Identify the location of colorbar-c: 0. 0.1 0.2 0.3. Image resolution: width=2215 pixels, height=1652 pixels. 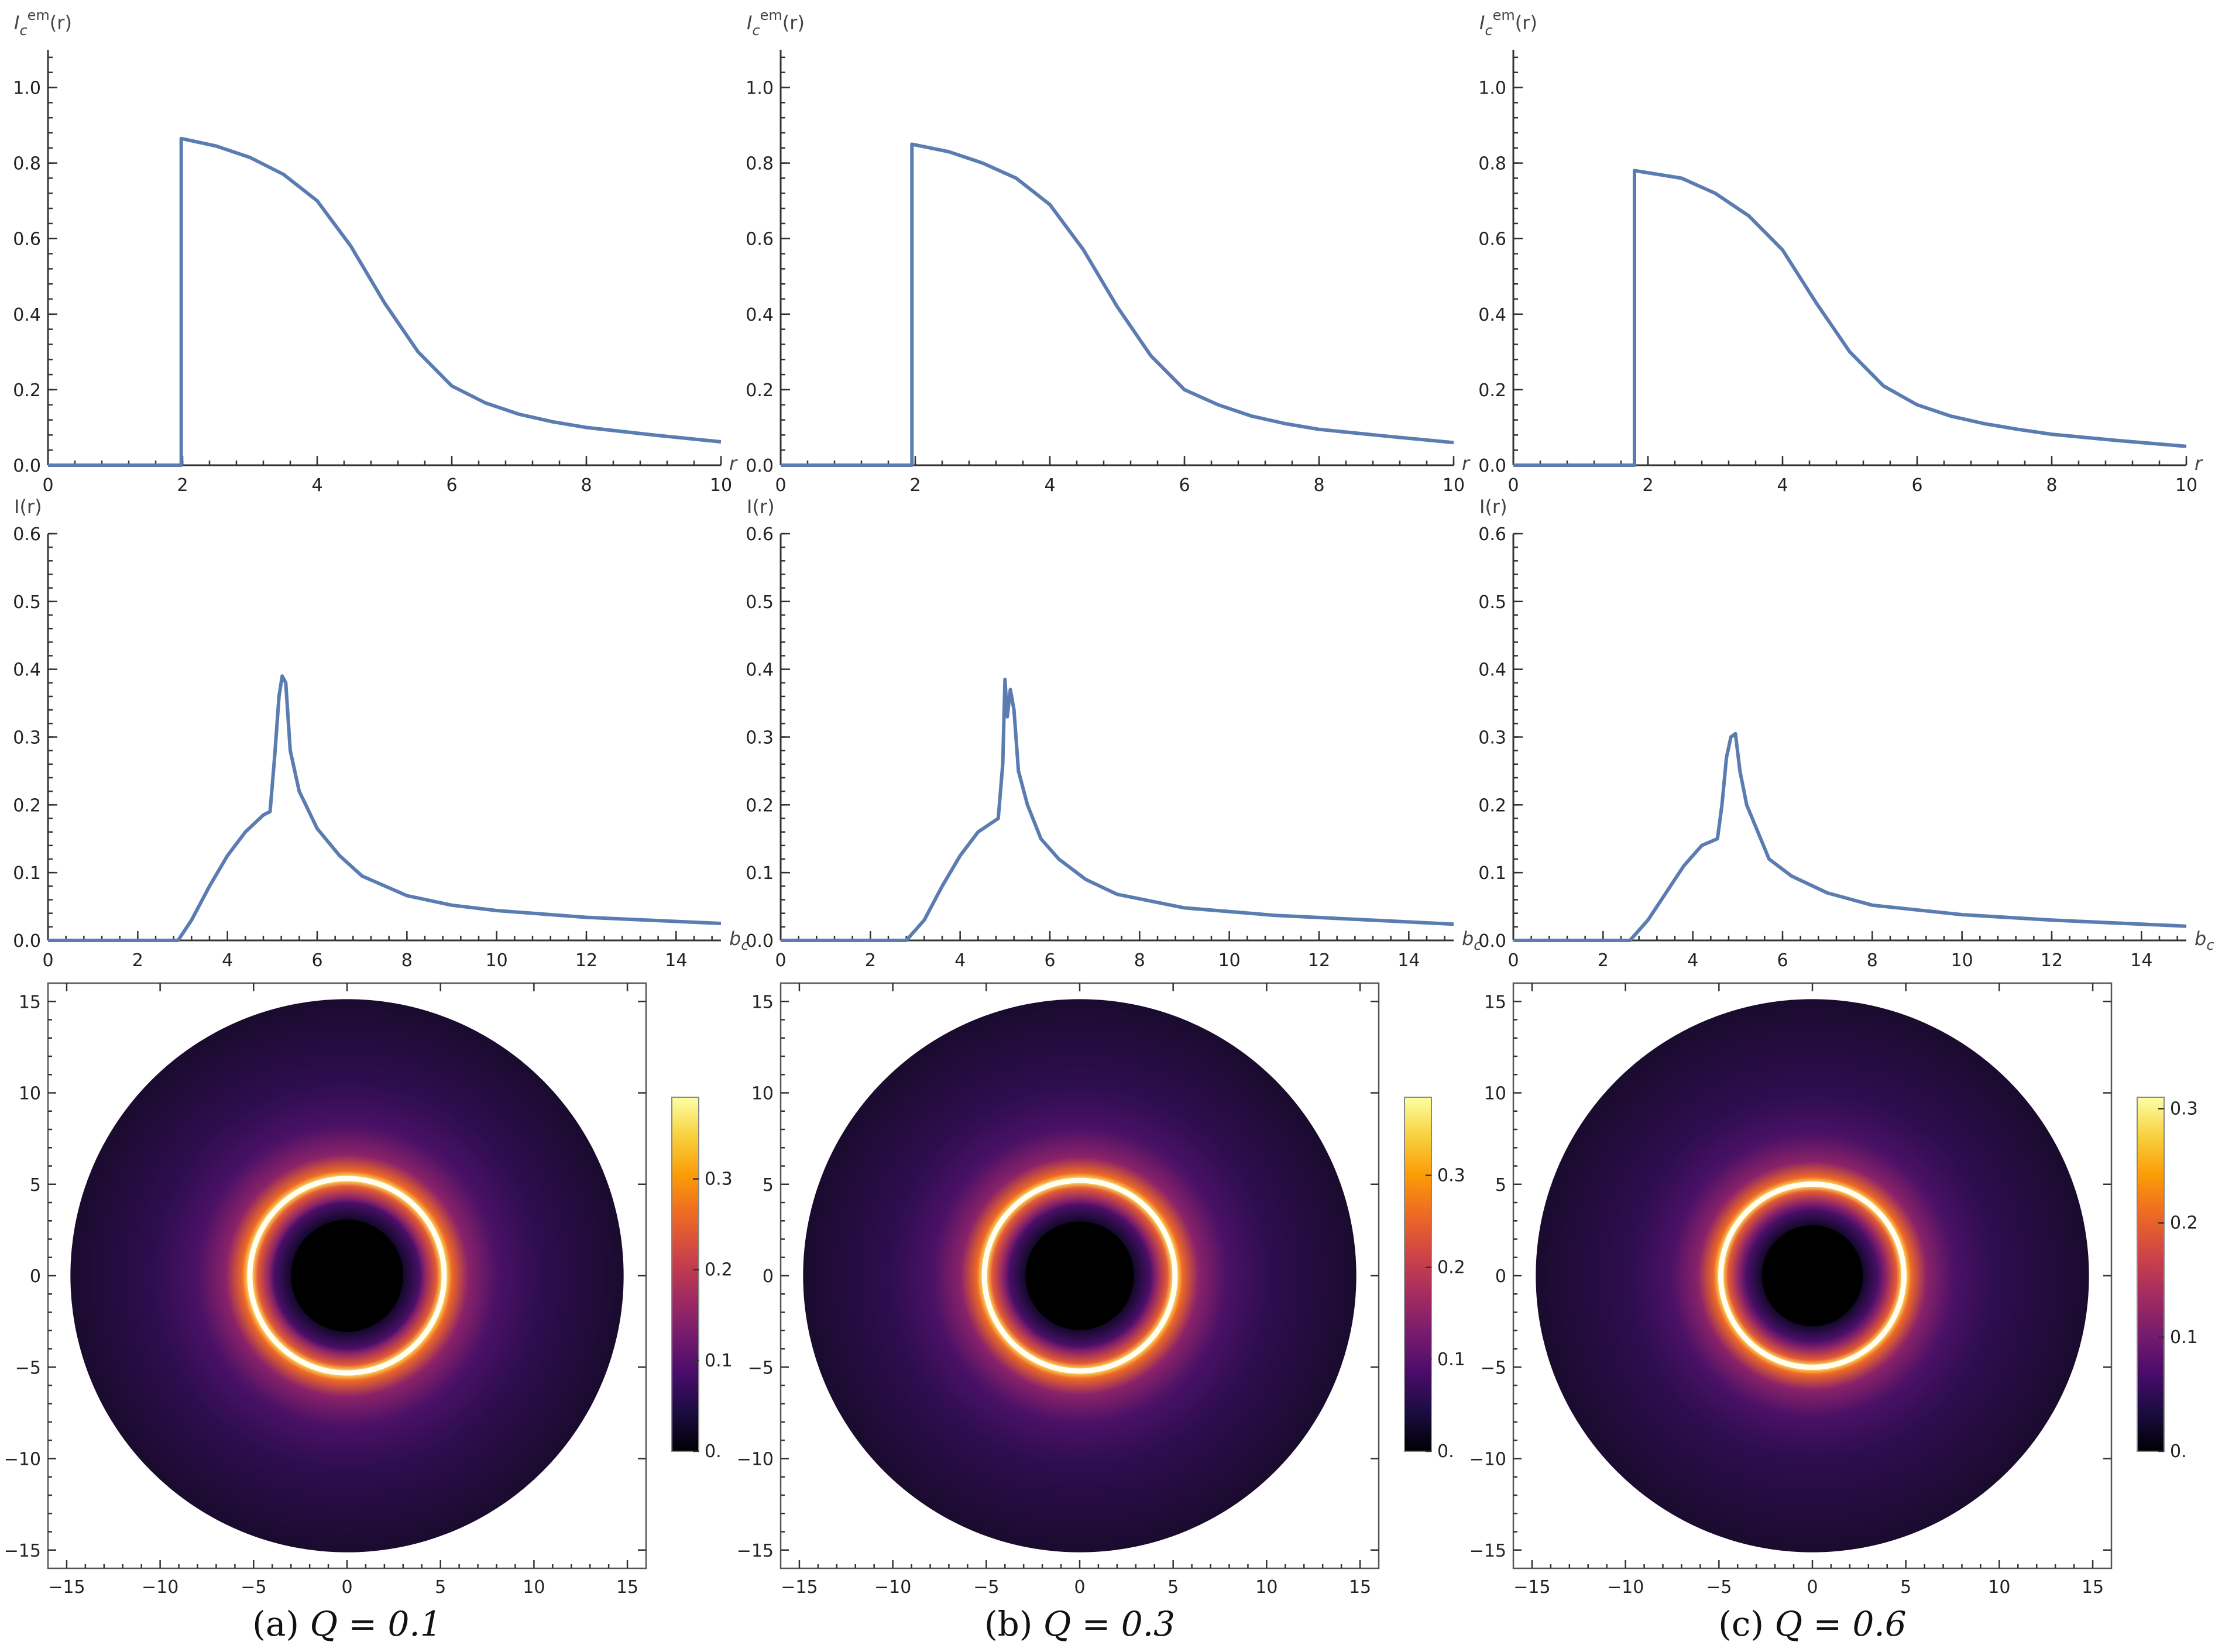
(2167, 1280).